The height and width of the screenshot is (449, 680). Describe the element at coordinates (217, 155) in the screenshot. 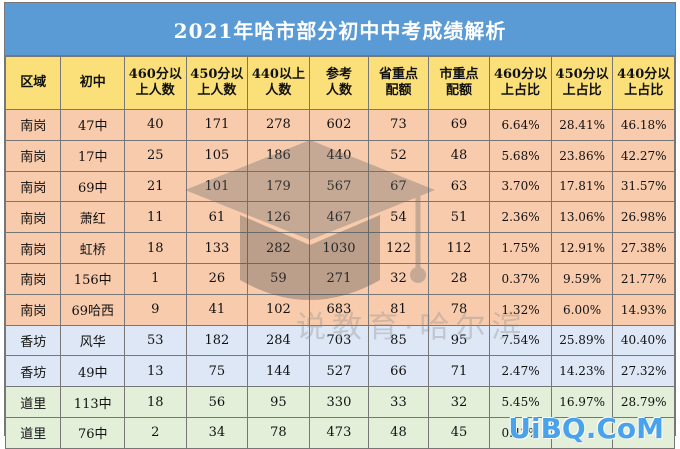

I see `table-cell: 105` at that location.